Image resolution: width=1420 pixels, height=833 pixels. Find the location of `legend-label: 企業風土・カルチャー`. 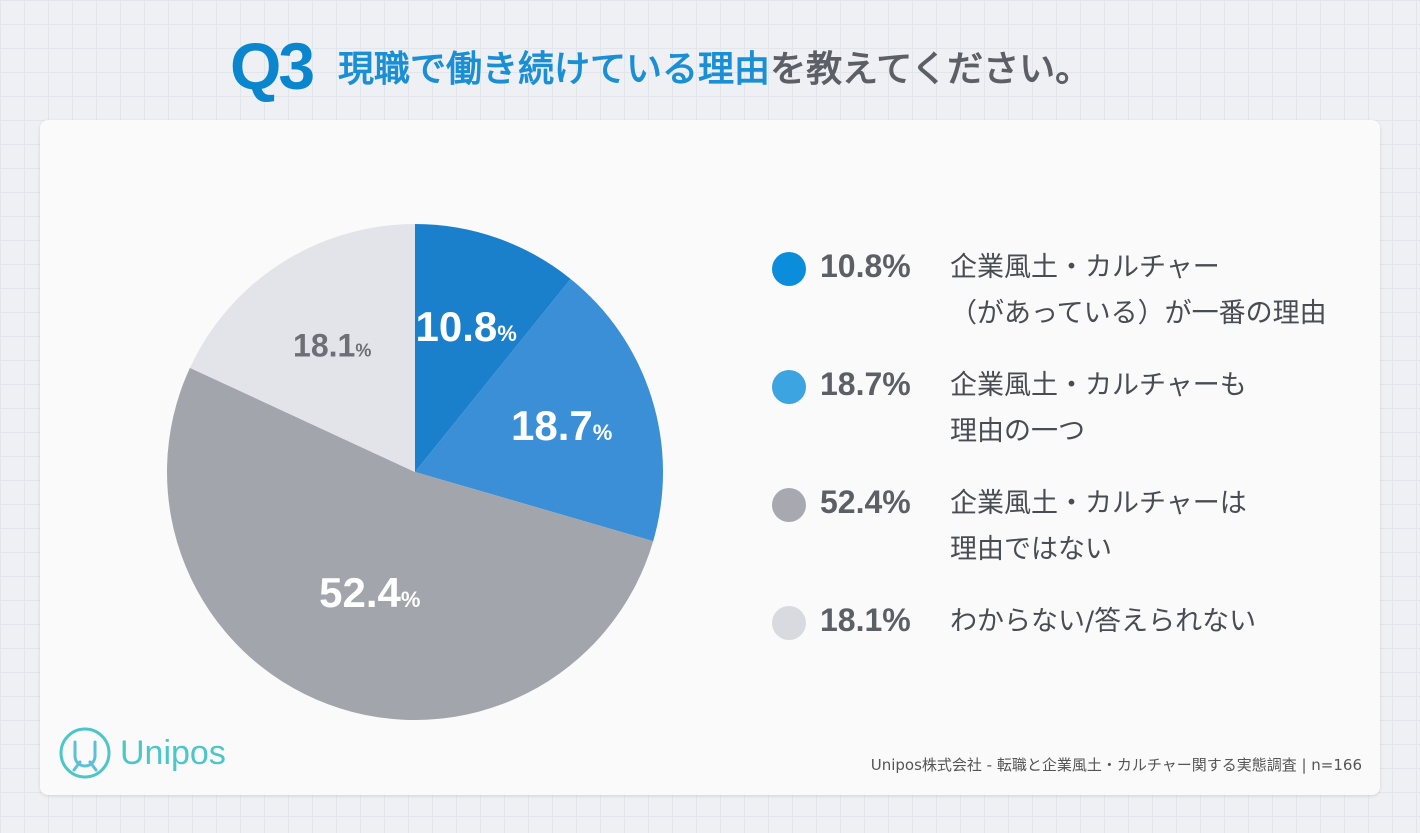

legend-label: 企業風土・カルチャー is located at coordinates (1085, 267).